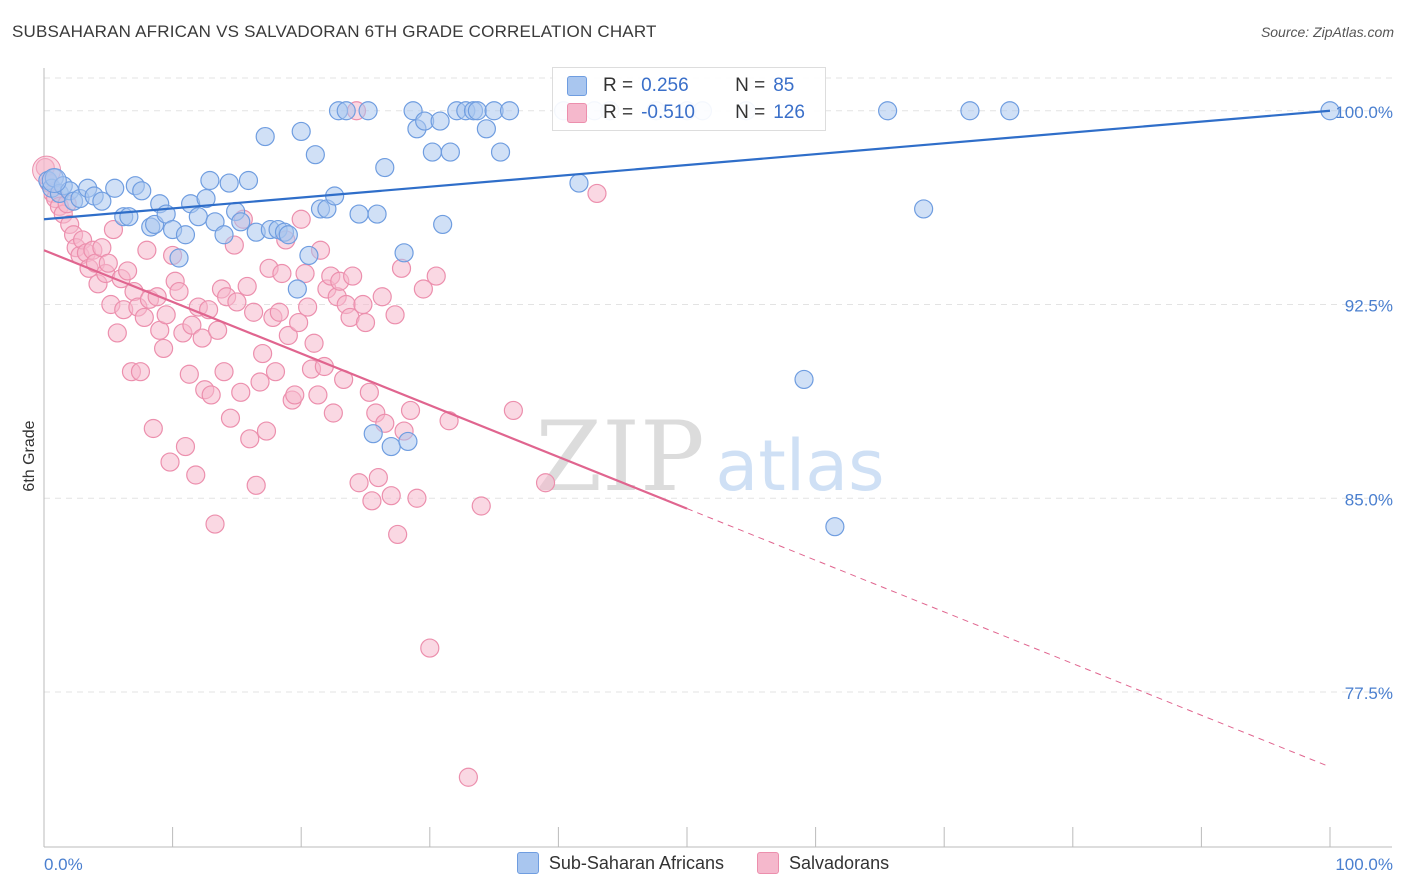  I want to click on legend-row-pink: R = -0.510 N = 126, so click(686, 113).